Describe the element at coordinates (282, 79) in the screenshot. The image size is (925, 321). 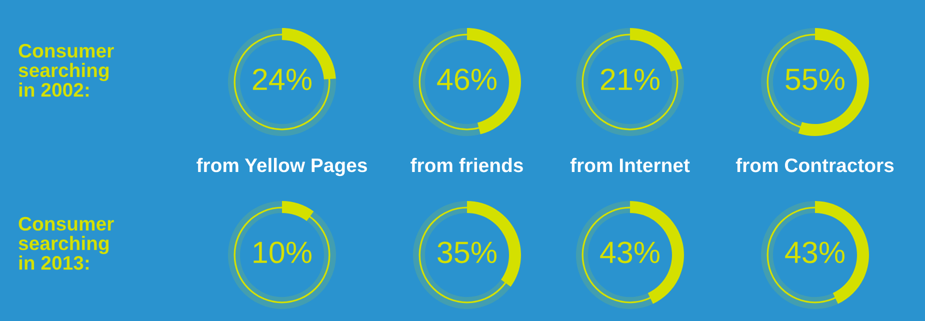
I see `text: 24%` at that location.